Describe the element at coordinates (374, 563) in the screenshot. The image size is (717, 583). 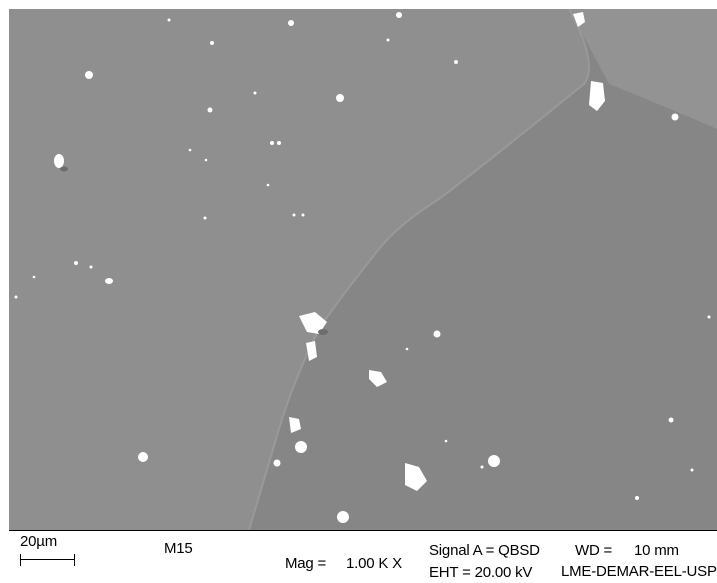
I see `mag-value: 1.00 K X` at that location.